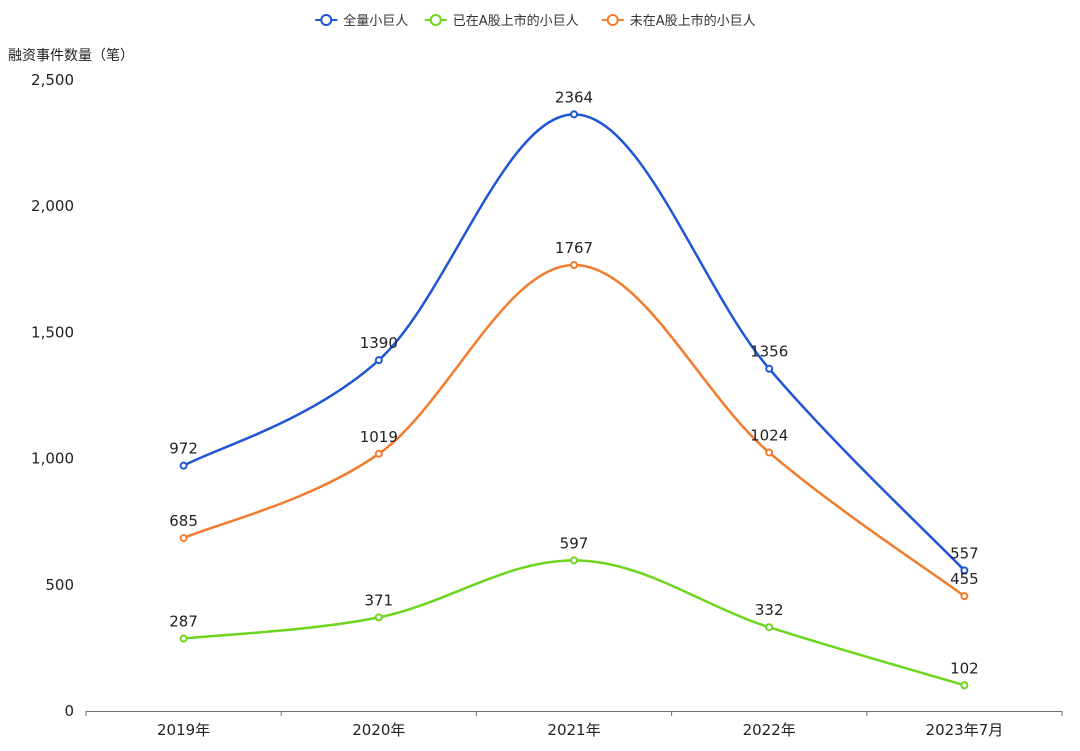 The image size is (1080, 751). Describe the element at coordinates (183, 730) in the screenshot. I see `x-tick-label: 2019年` at that location.